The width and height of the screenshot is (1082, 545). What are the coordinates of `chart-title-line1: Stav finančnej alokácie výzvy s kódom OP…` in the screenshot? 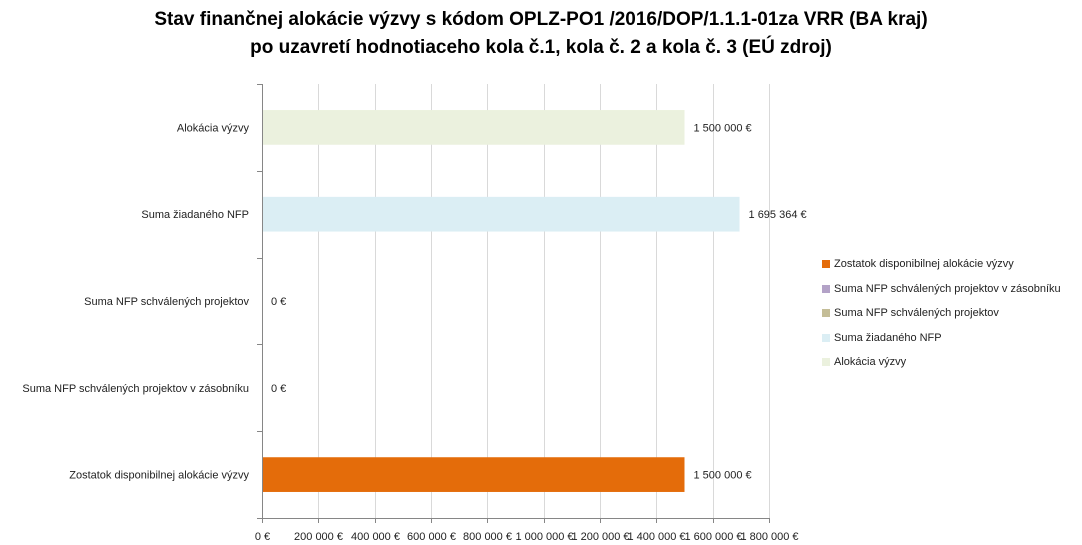 It's located at (541, 19).